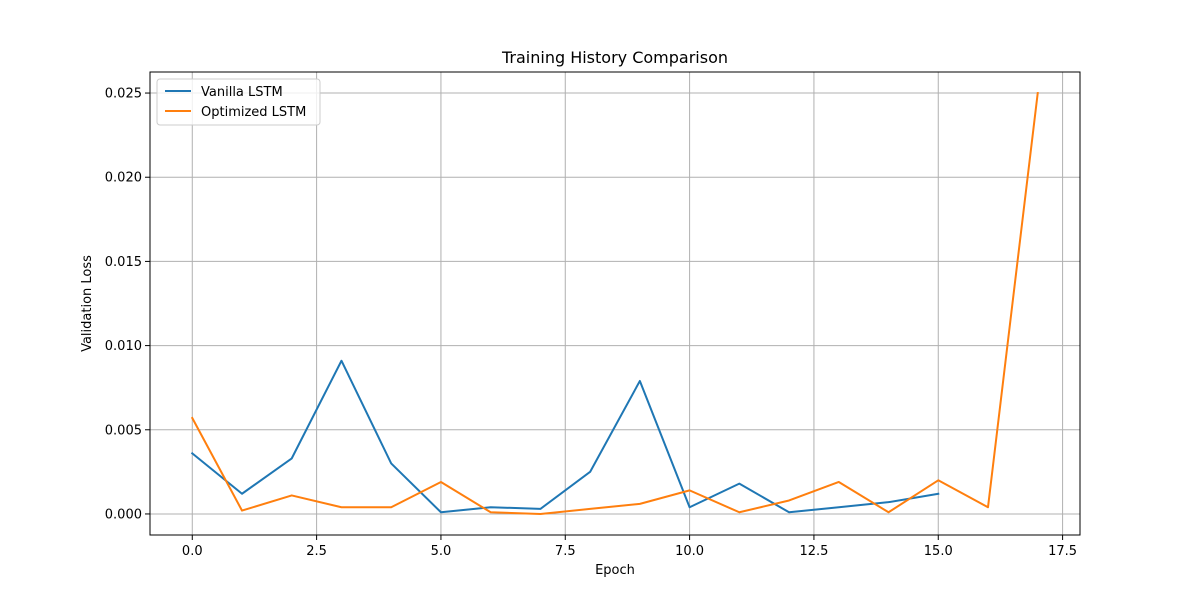  I want to click on legend-label-vanilla: Vanilla LSTM, so click(242, 92).